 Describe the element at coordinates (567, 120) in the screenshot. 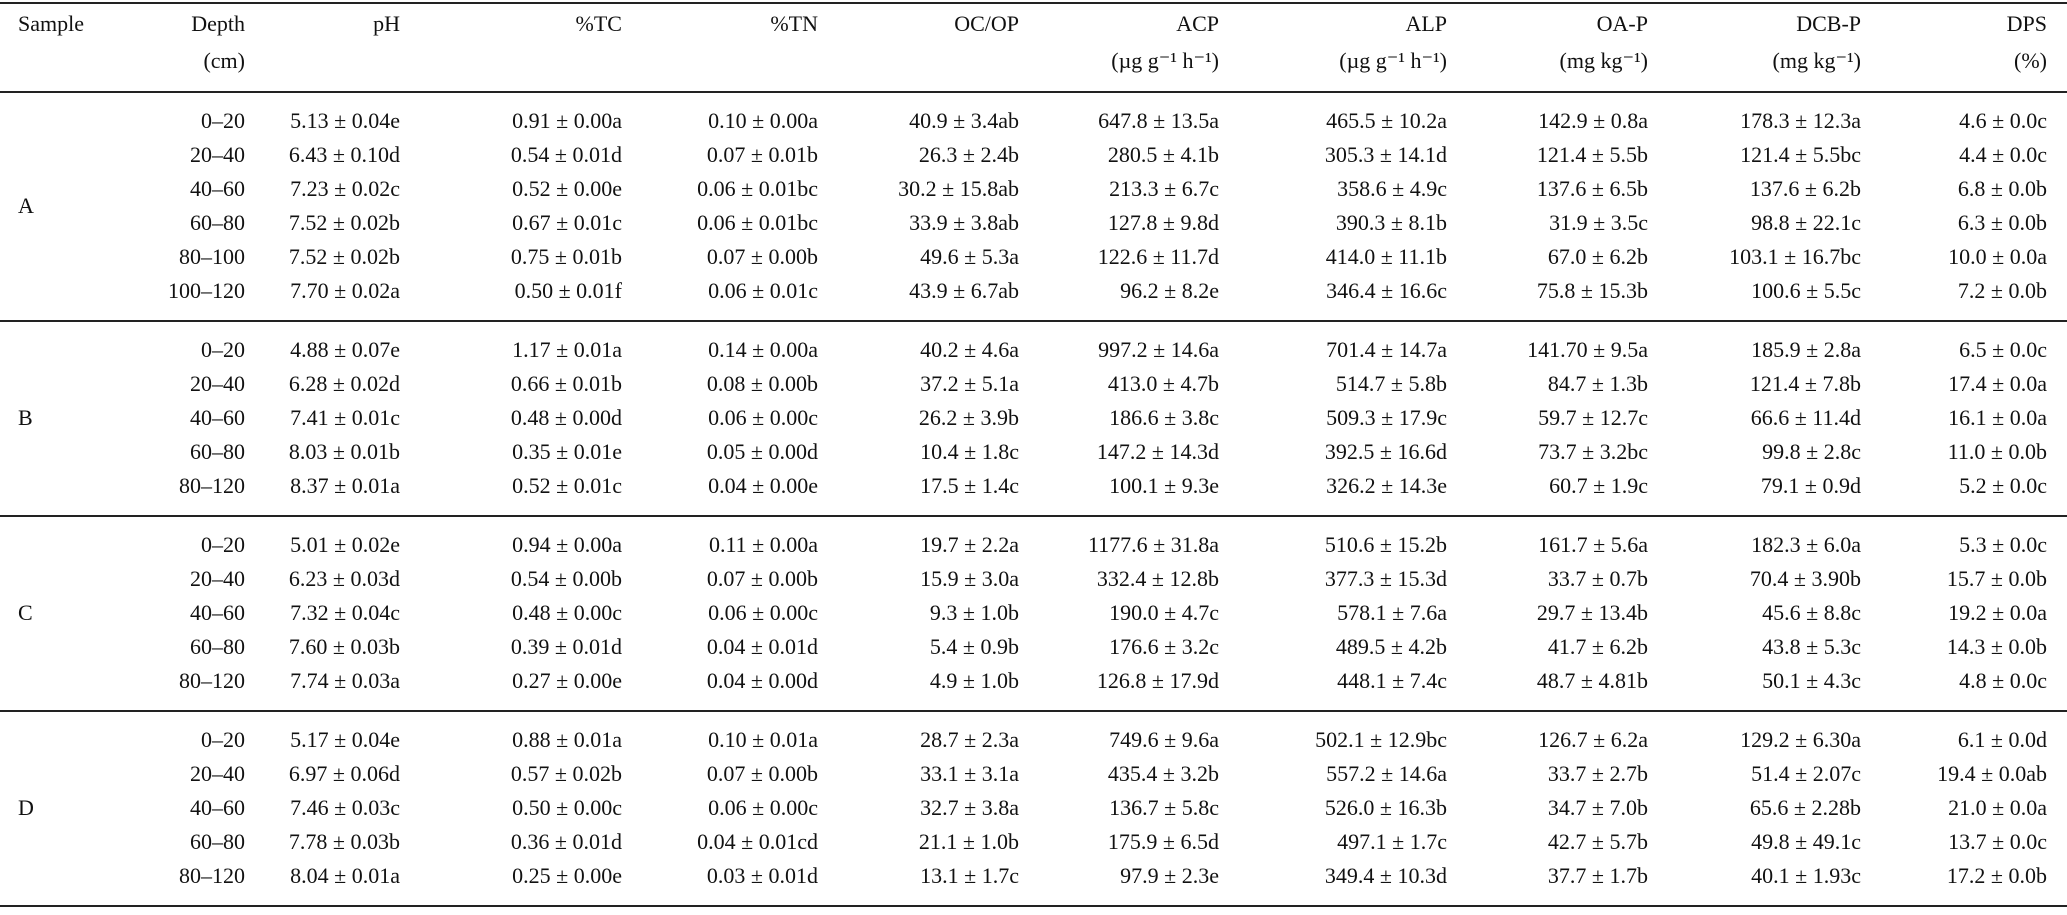

I see `value-cell: 0.91 ± 0.00a` at that location.